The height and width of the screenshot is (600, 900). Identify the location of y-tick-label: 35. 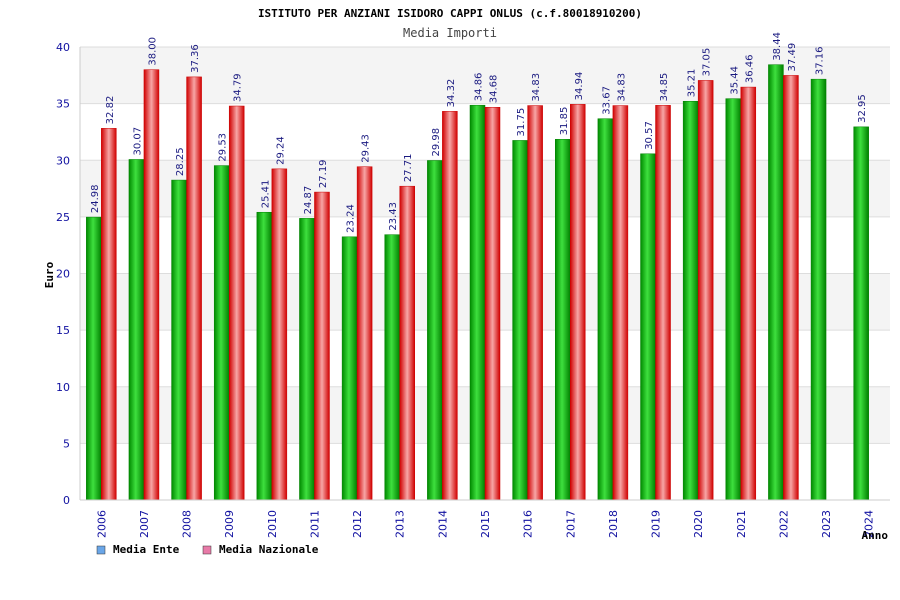
(63, 104).